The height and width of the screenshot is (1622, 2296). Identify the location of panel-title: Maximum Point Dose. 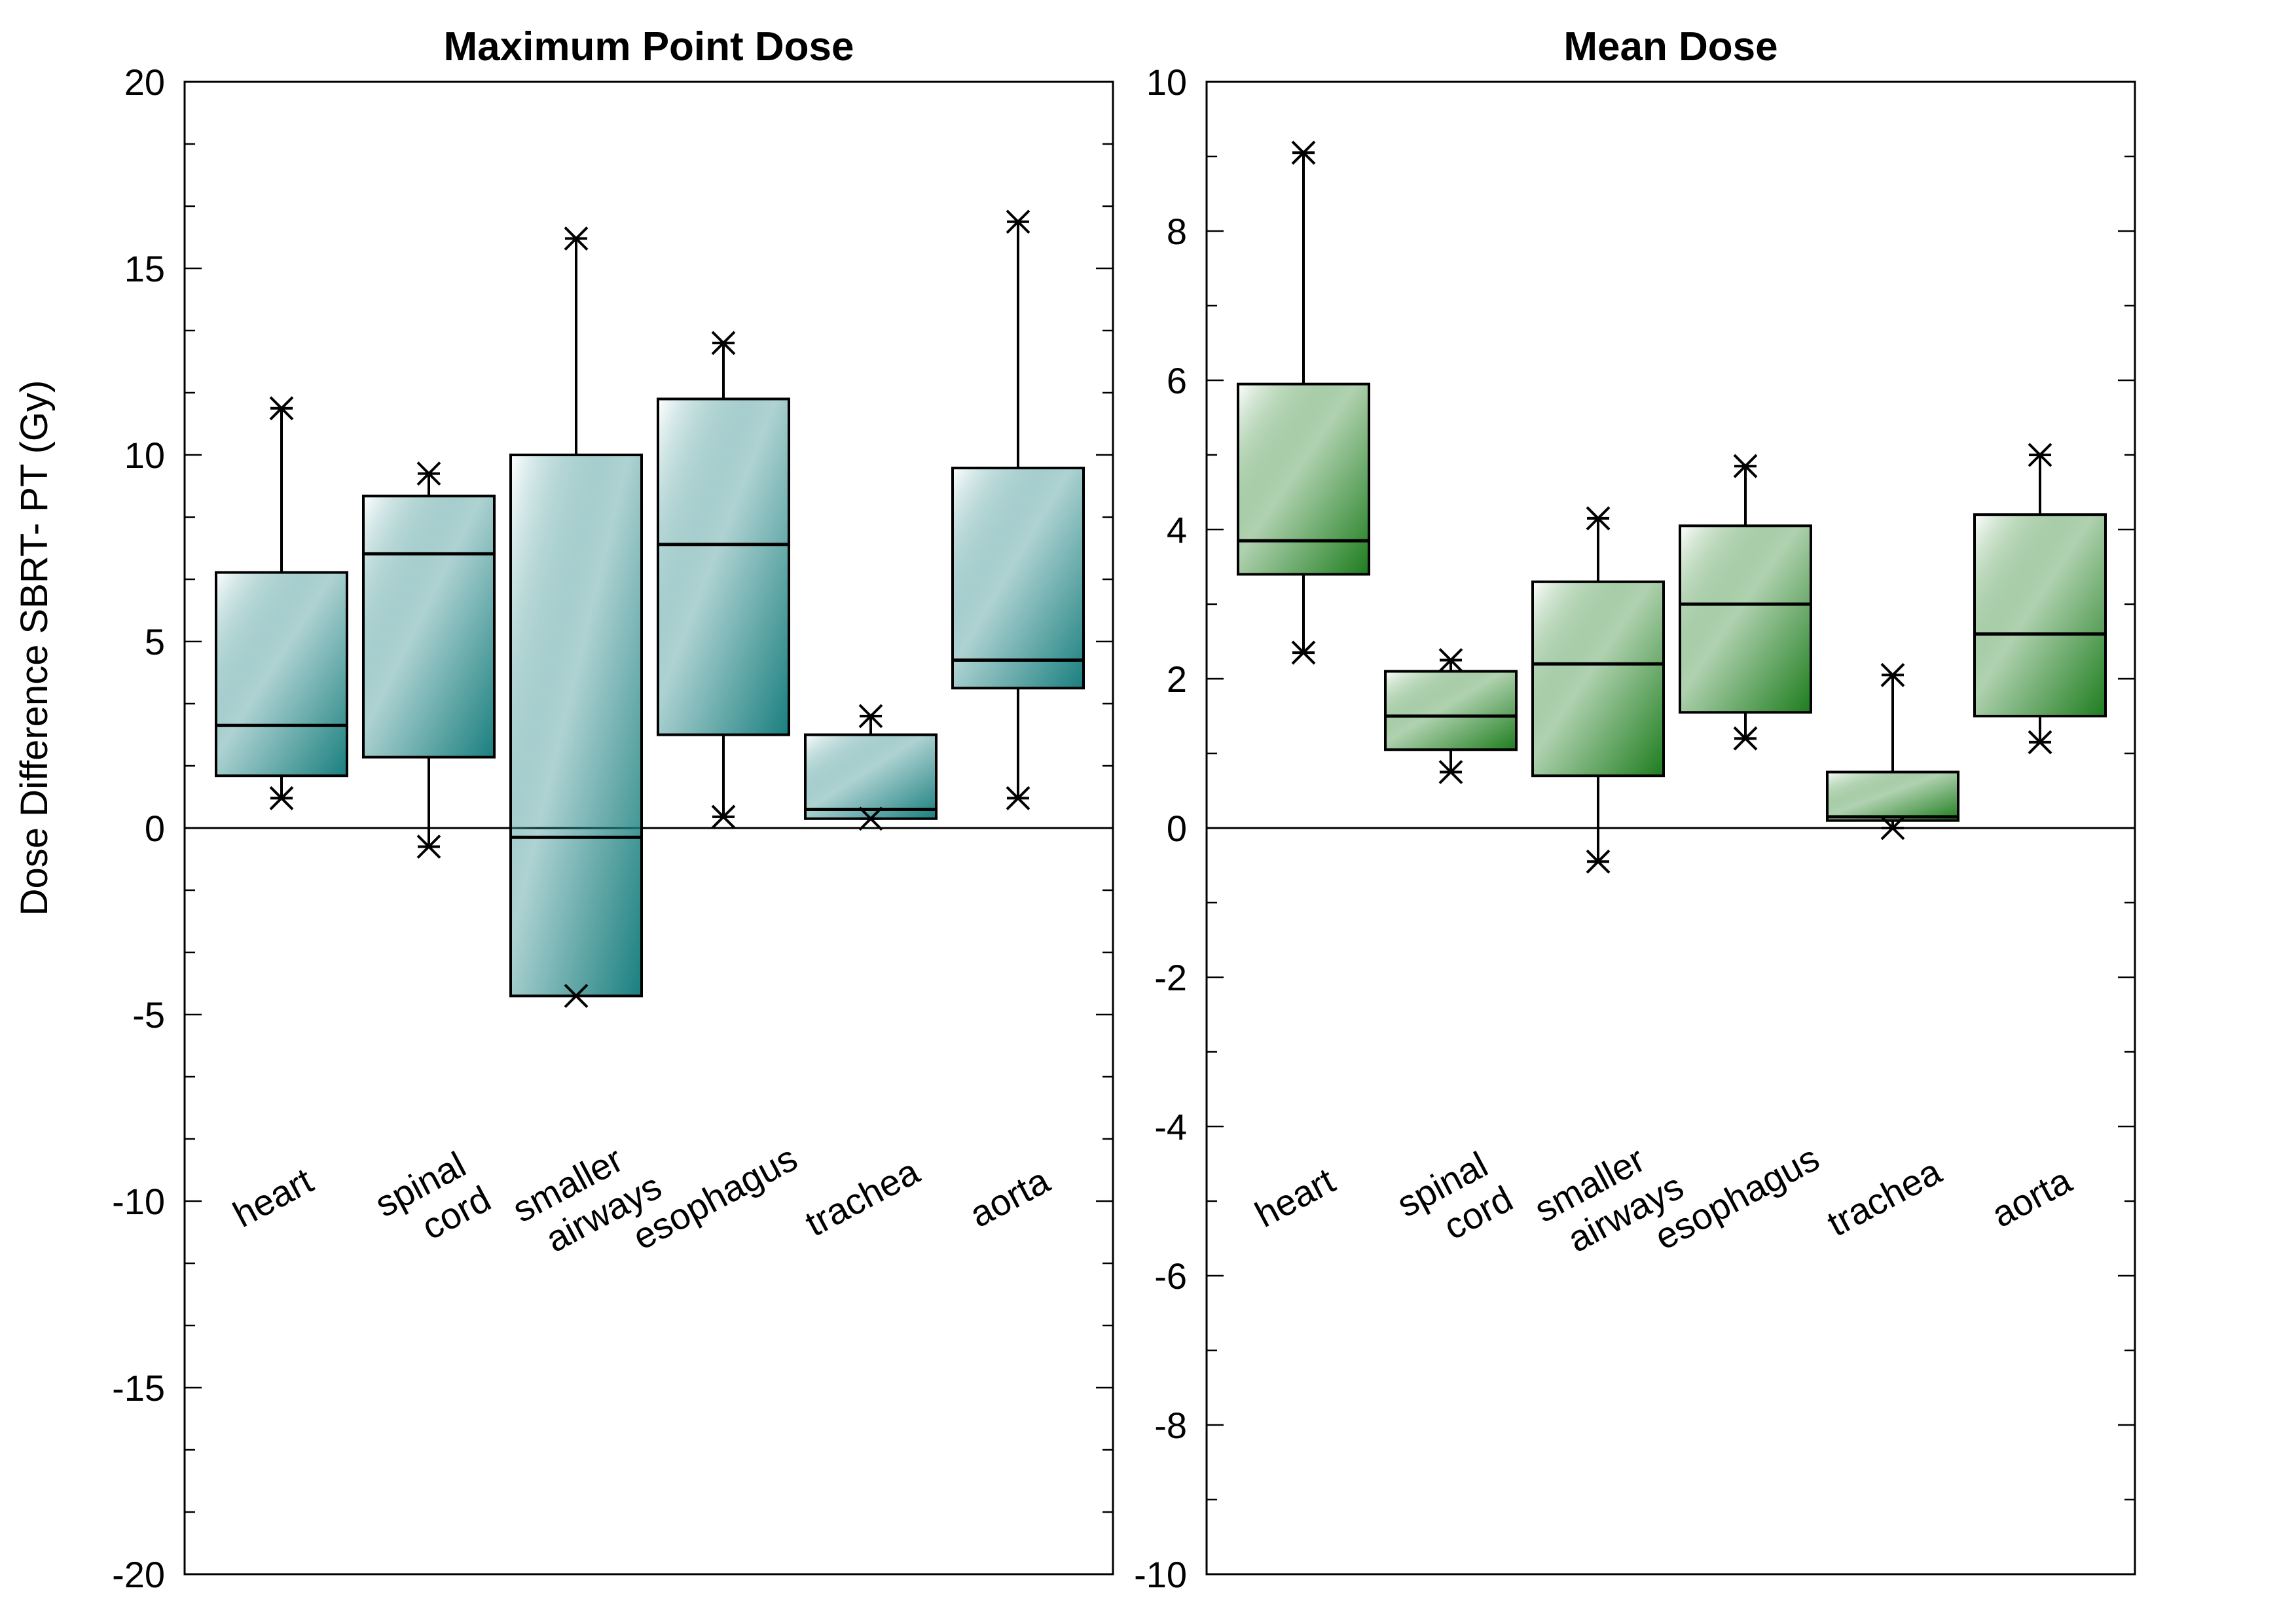
(649, 46).